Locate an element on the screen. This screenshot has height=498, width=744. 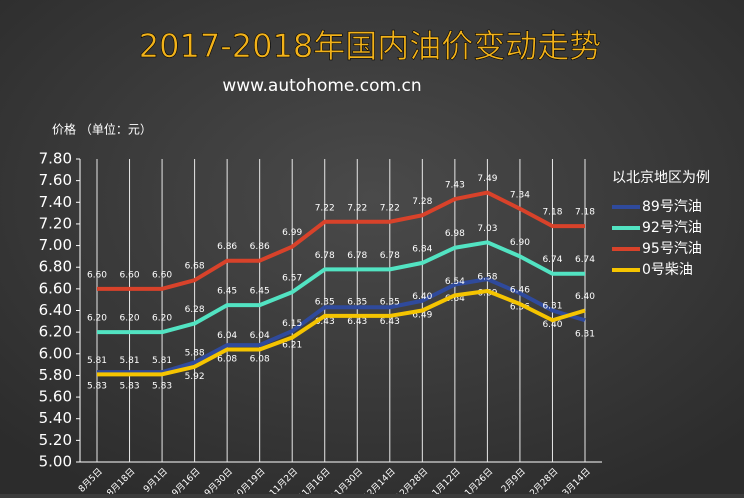
y-axis-title: 价格 （单位：元） is located at coordinates (102, 129).